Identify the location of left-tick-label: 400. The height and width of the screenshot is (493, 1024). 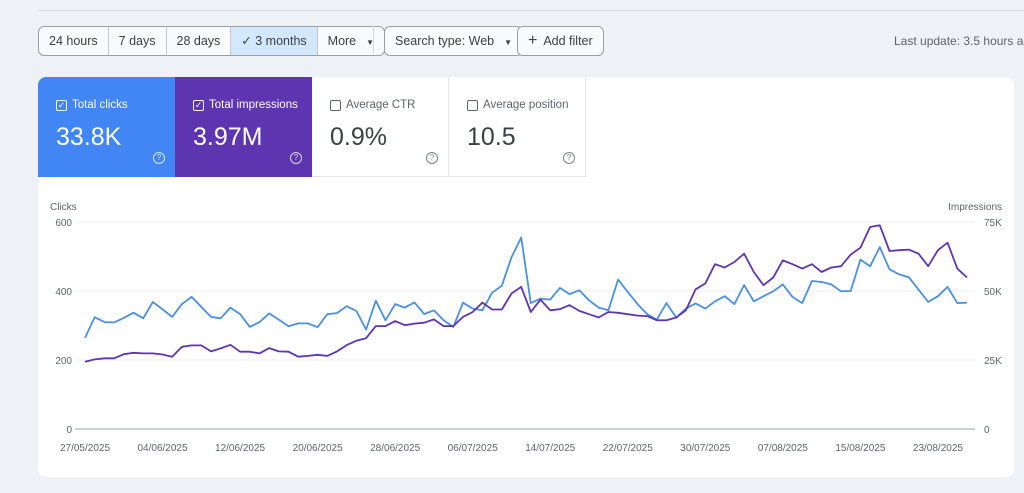
(63, 292).